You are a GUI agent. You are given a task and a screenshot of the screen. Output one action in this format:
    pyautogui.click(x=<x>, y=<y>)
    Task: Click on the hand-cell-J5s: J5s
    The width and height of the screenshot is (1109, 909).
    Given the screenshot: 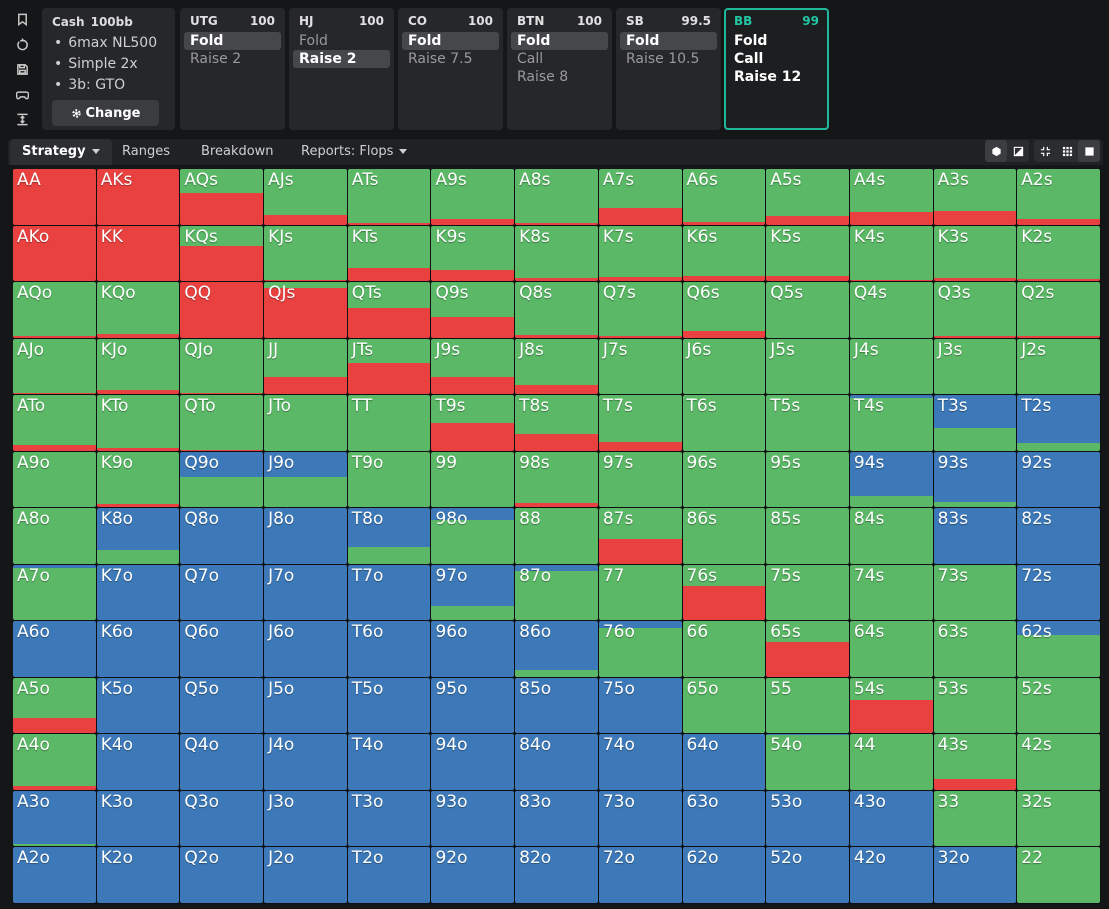 What is the action you would take?
    pyautogui.click(x=807, y=366)
    